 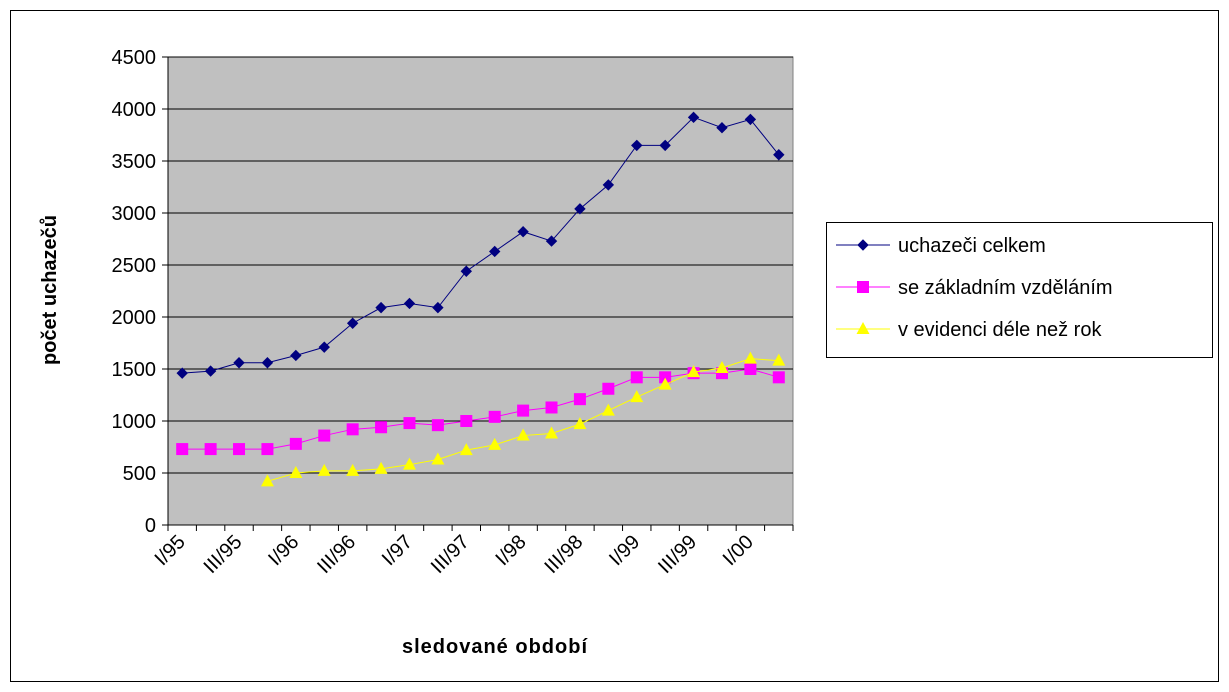 I want to click on y-tick-label: 1000, so click(x=134, y=422).